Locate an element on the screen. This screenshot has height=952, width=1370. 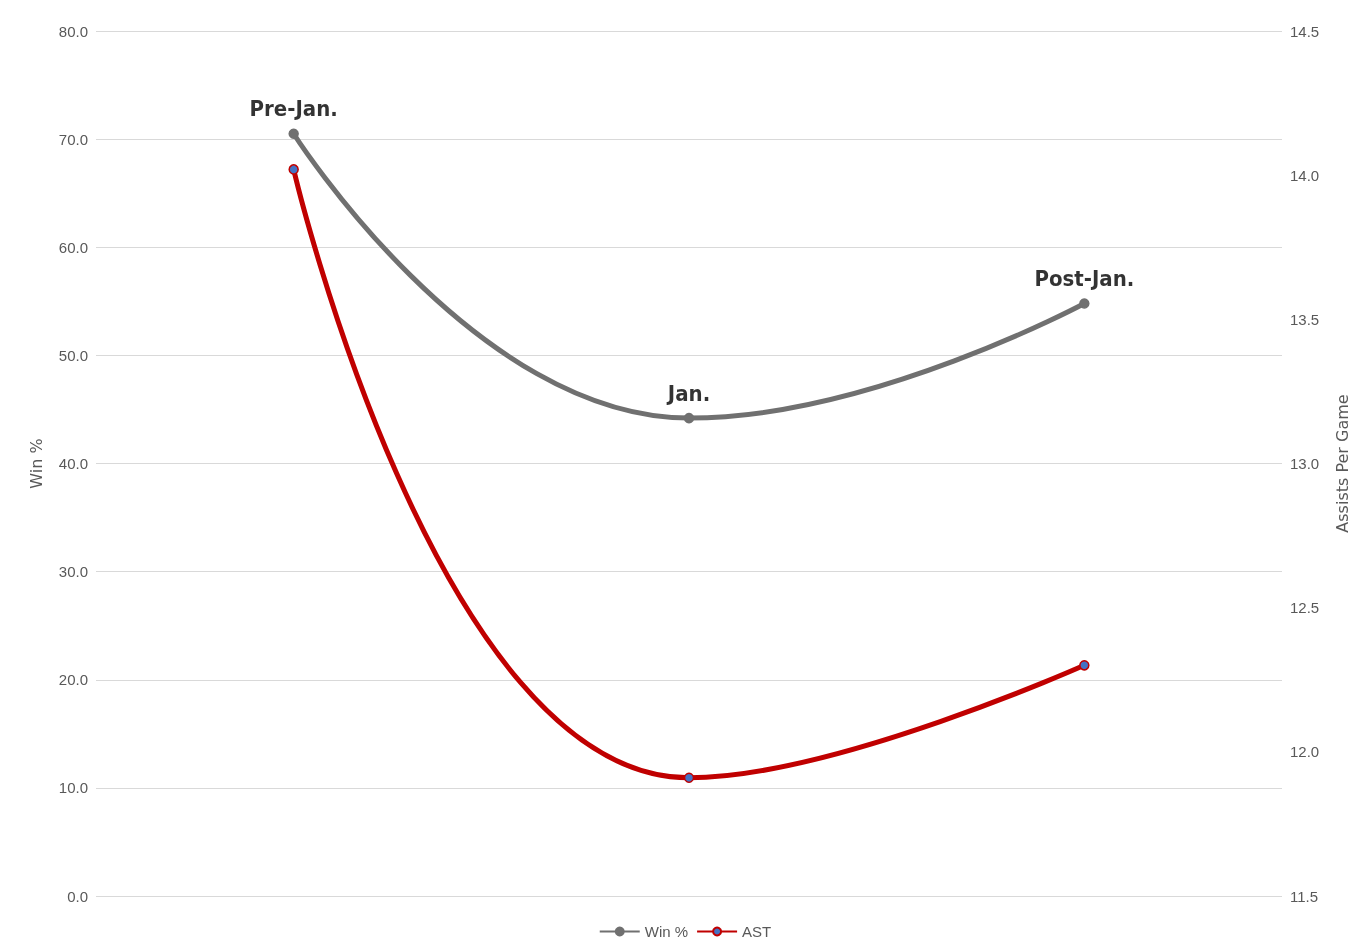
y2-tick-label: 14.5 is located at coordinates (1305, 31).